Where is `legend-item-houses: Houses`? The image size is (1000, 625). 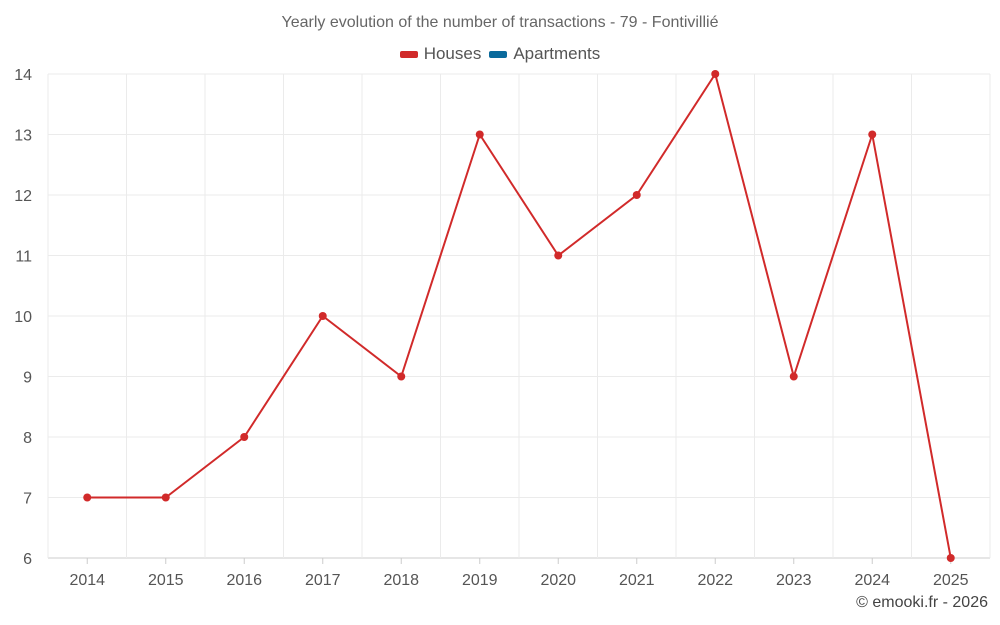 legend-item-houses: Houses is located at coordinates (440, 54).